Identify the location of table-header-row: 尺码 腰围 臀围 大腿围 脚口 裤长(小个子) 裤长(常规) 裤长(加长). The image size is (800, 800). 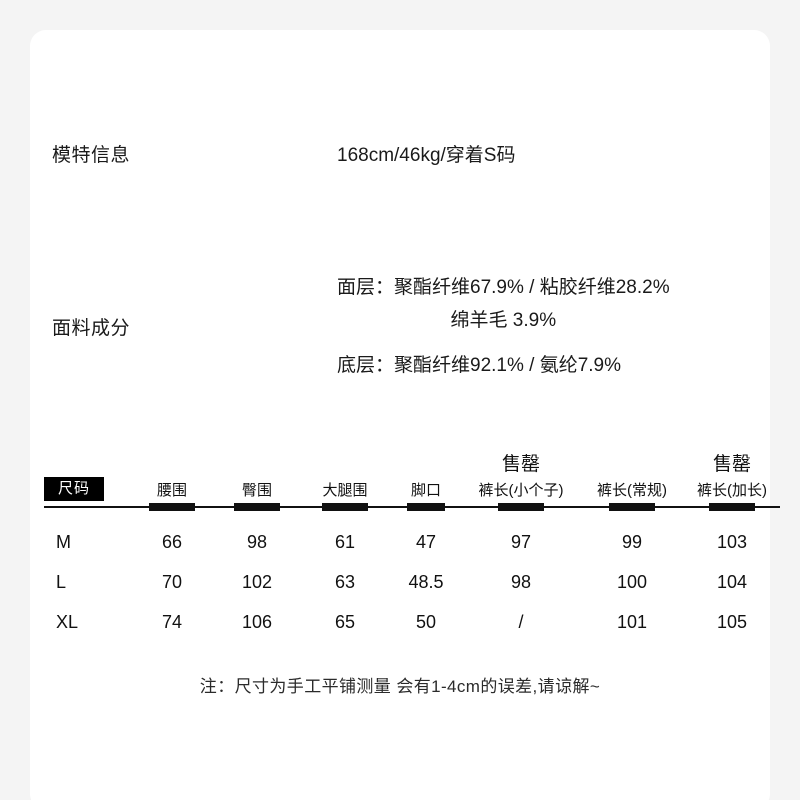
(406, 489).